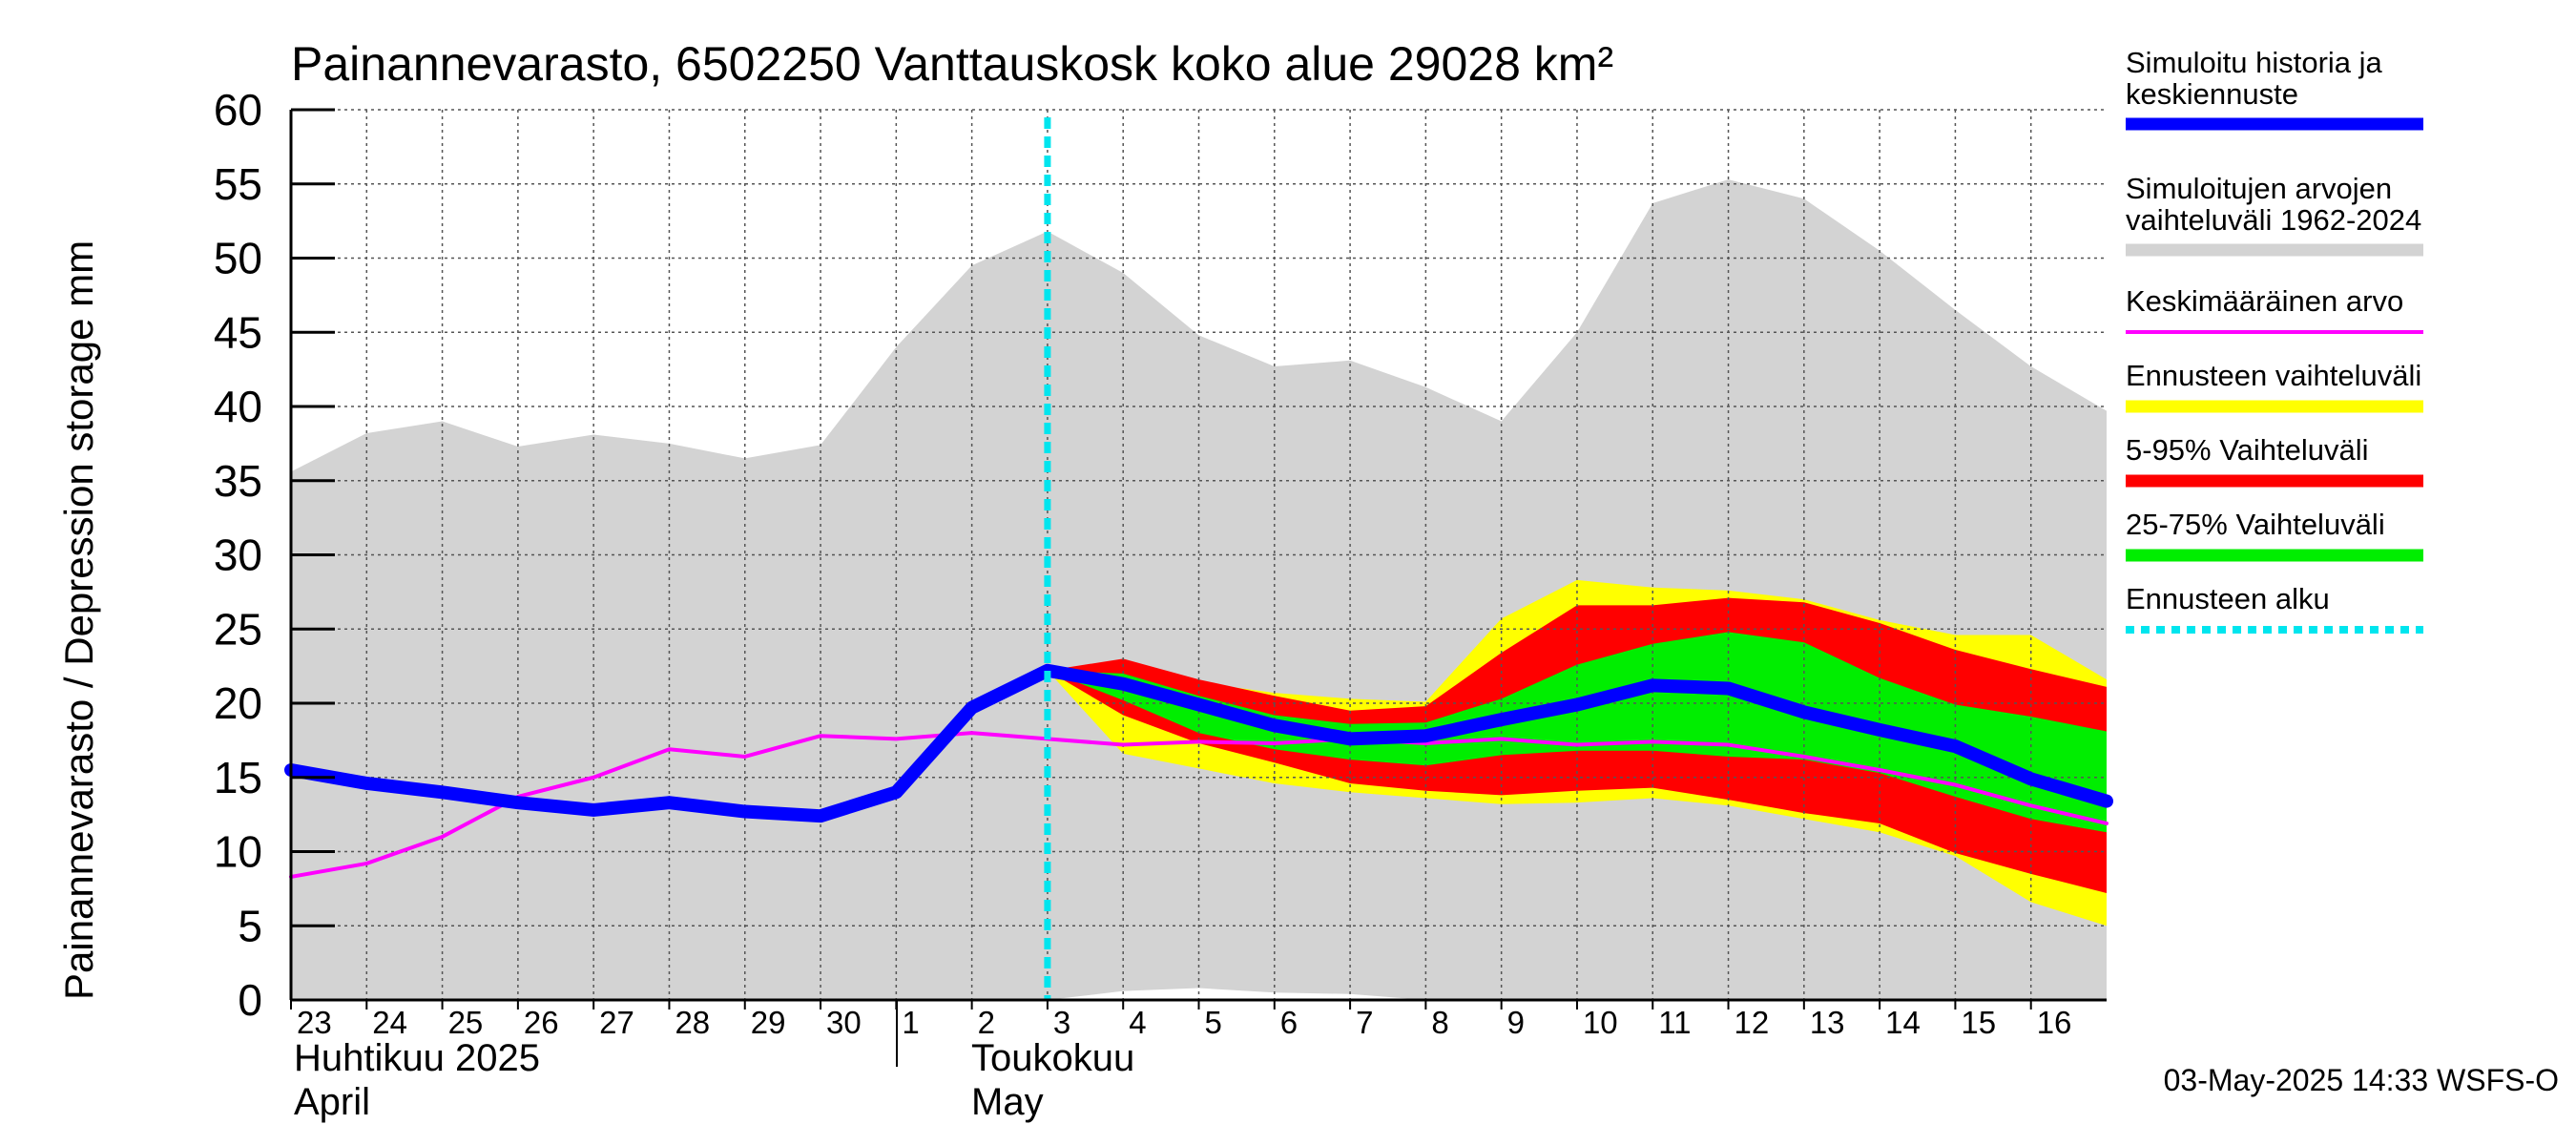 This screenshot has width=2576, height=1145. What do you see at coordinates (1007, 1102) in the screenshot?
I see `month-label-may-en: May` at bounding box center [1007, 1102].